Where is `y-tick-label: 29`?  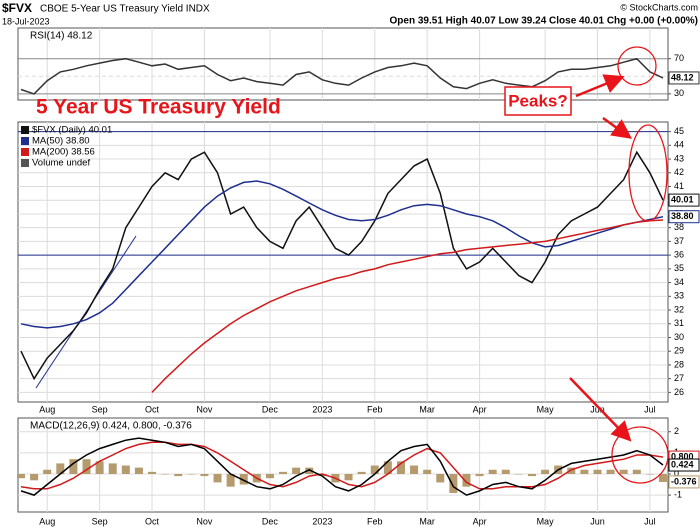 y-tick-label: 29 is located at coordinates (679, 351).